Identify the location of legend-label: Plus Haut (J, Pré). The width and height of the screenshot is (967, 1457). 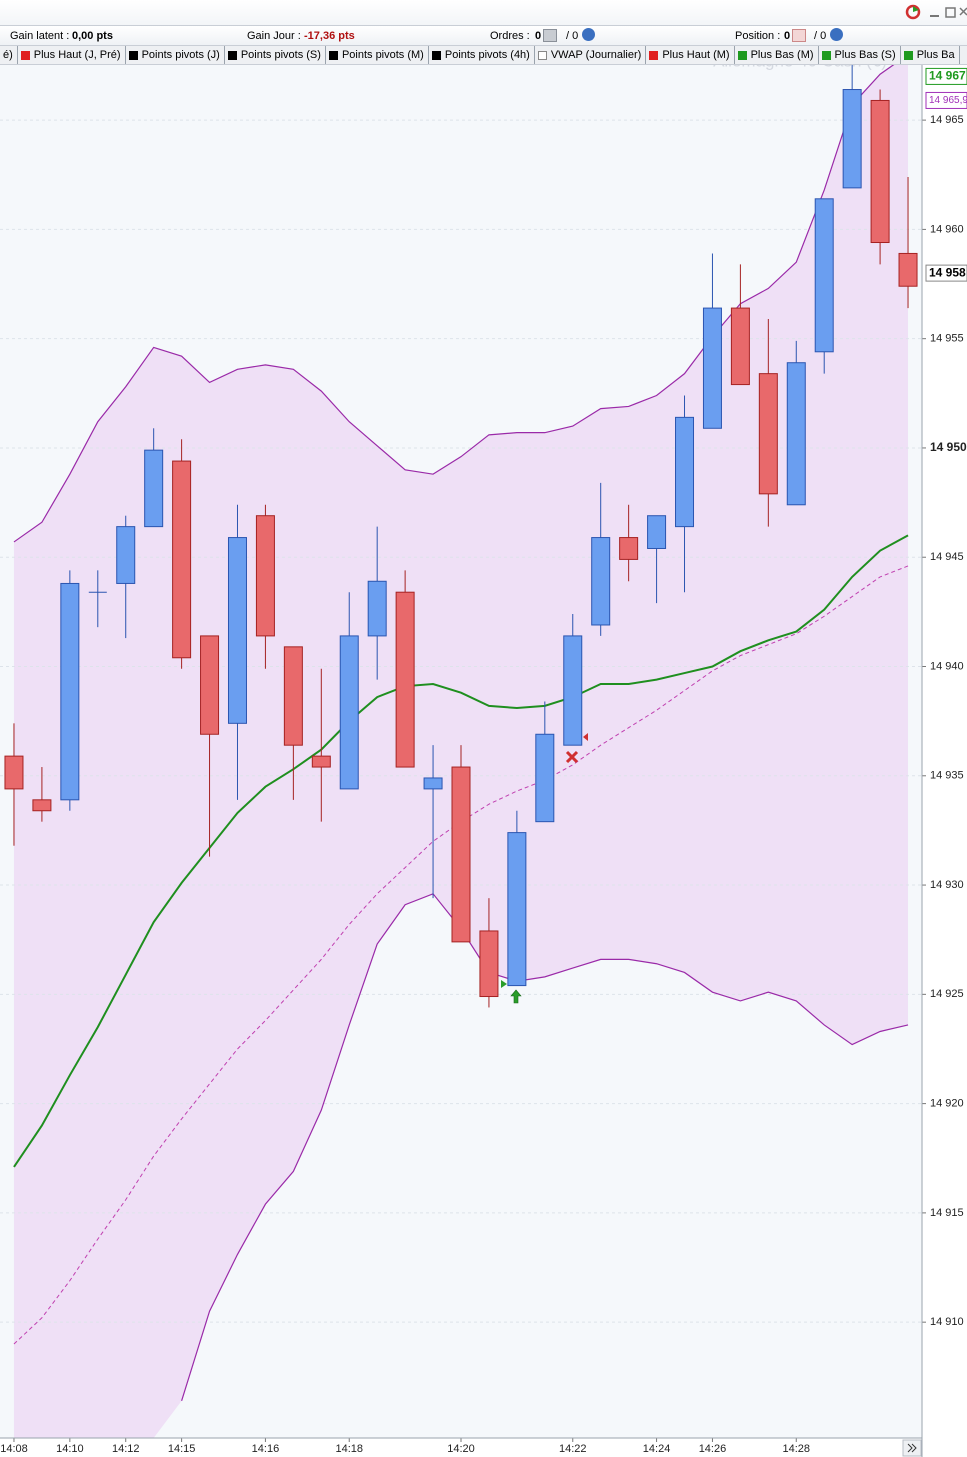
(77, 55).